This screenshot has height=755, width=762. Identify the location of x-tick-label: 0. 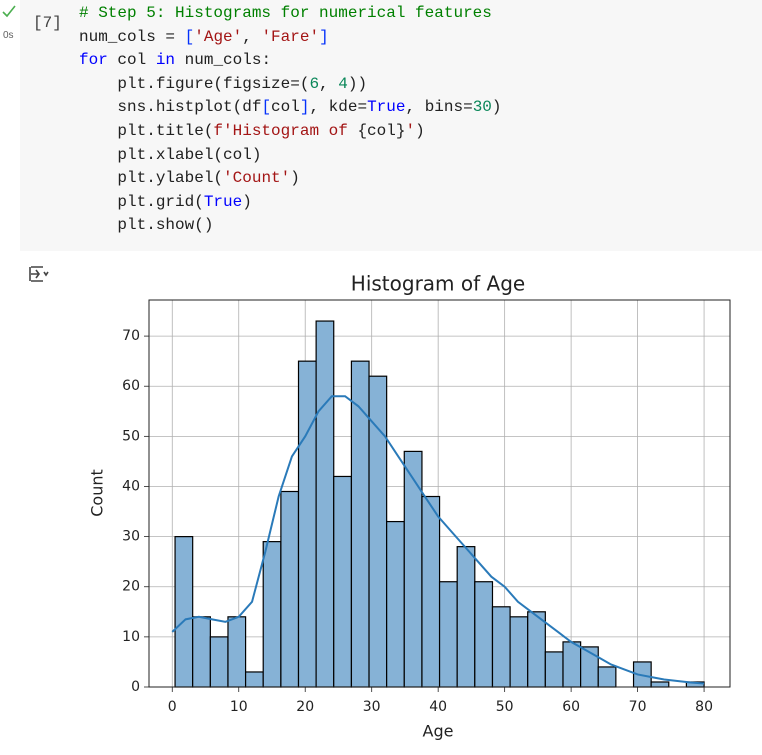
(172, 707).